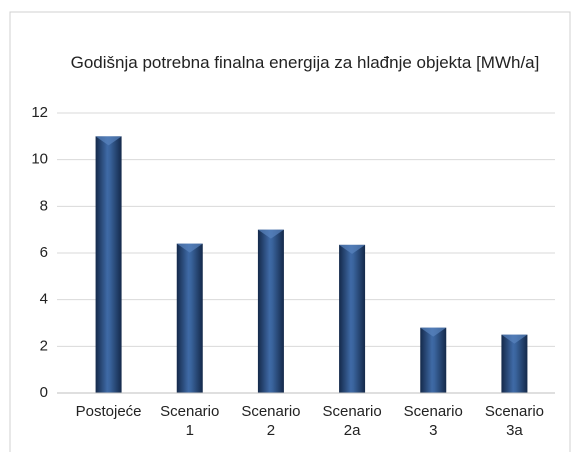 This screenshot has width=581, height=452. Describe the element at coordinates (44, 345) in the screenshot. I see `y-tick-label: 2` at that location.